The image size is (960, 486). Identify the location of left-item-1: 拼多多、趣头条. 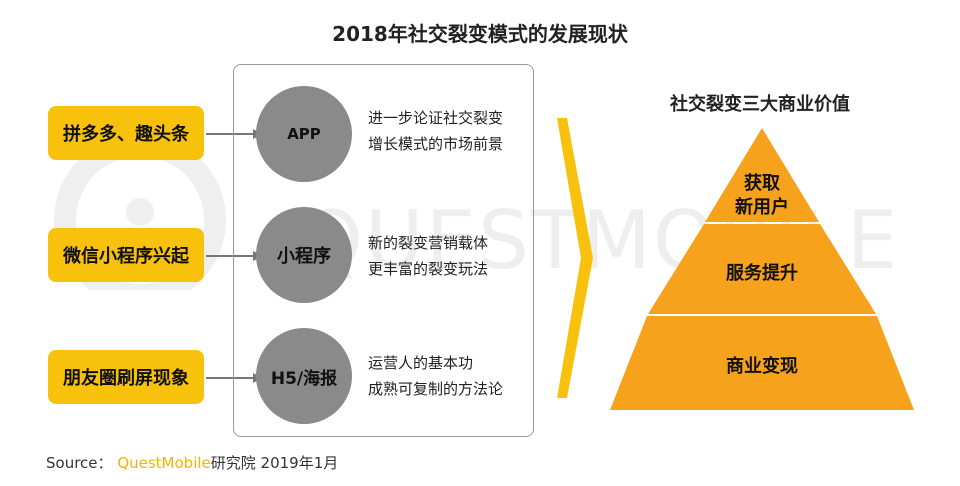
(126, 133).